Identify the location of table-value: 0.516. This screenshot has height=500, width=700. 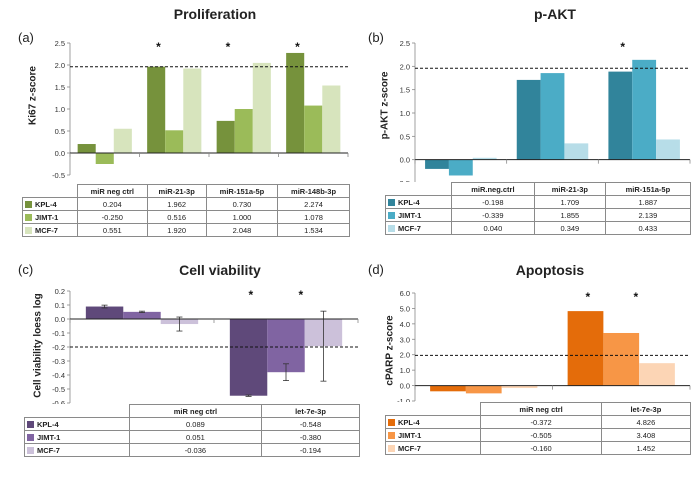
(176, 217).